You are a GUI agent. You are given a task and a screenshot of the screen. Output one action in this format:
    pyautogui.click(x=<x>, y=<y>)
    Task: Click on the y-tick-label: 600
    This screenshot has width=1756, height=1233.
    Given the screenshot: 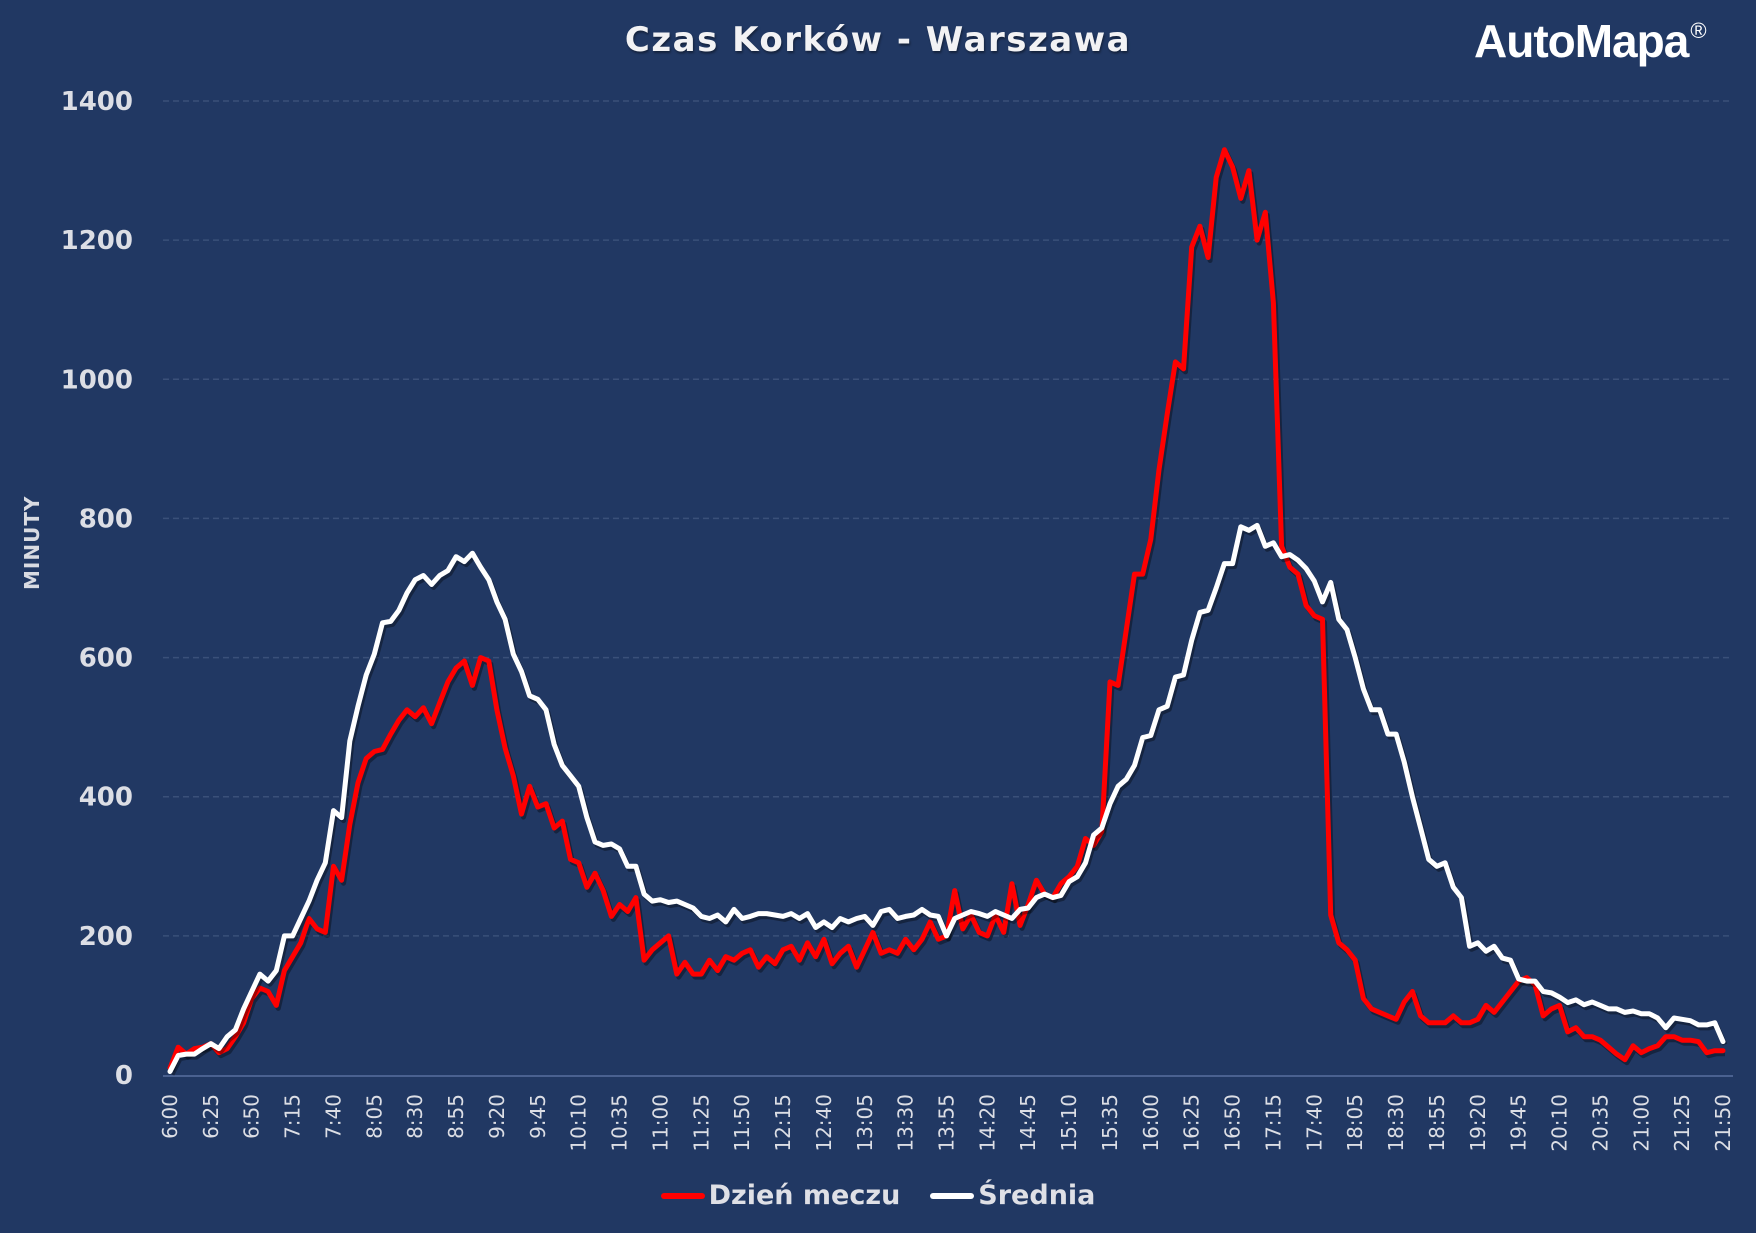 What is the action you would take?
    pyautogui.click(x=106, y=659)
    